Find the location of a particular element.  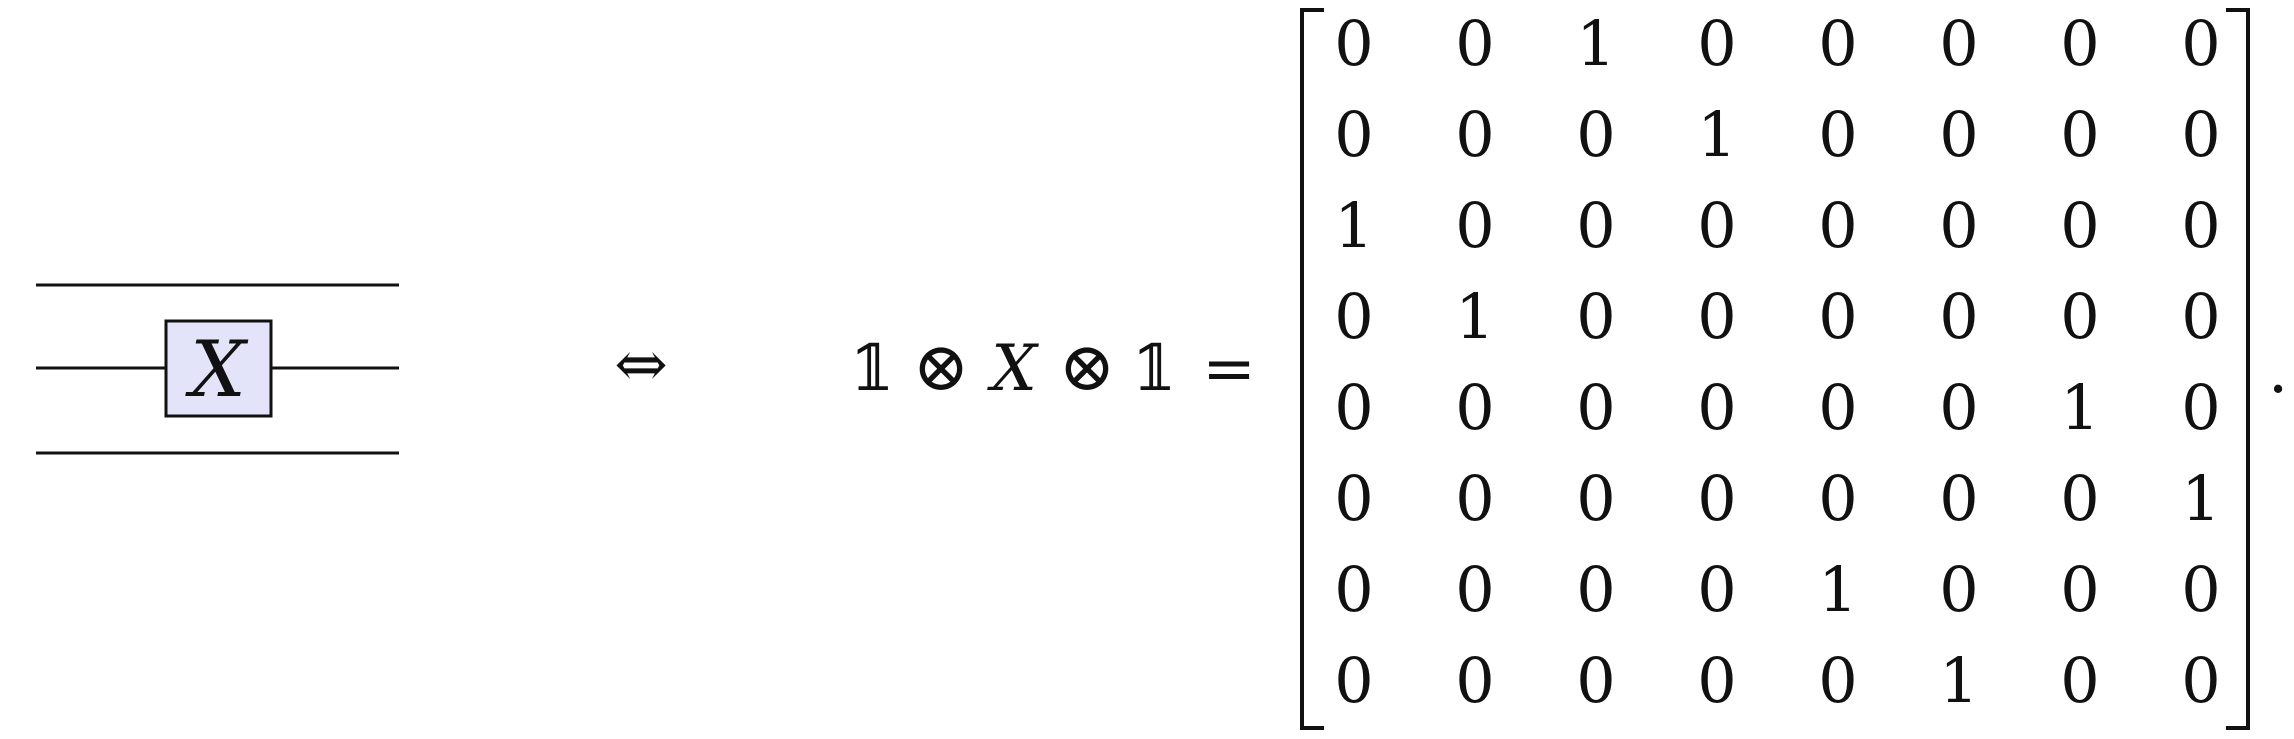

identity-symbol-left: 𝟙 is located at coordinates (872, 369).